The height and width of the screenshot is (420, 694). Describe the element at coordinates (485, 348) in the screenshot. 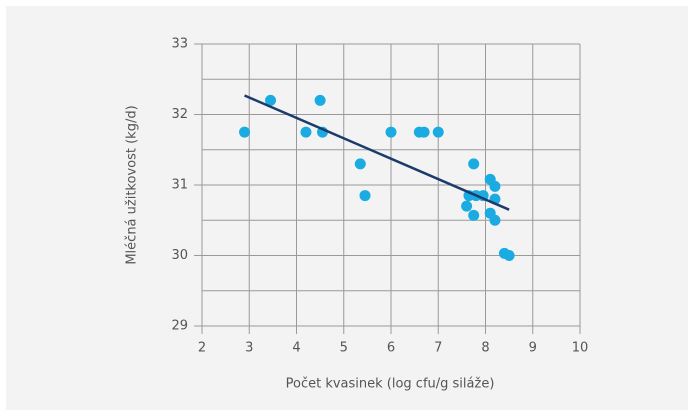

I see `x-tick-label: 8` at that location.